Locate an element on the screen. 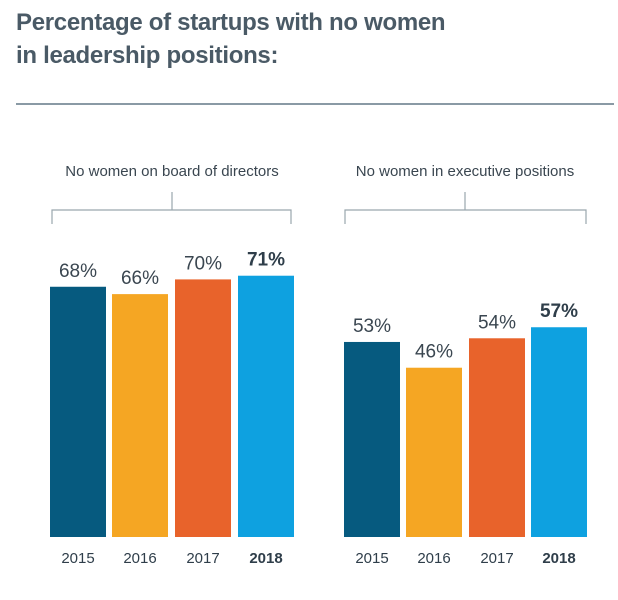  value-label-executive-2015: 53% is located at coordinates (372, 326).